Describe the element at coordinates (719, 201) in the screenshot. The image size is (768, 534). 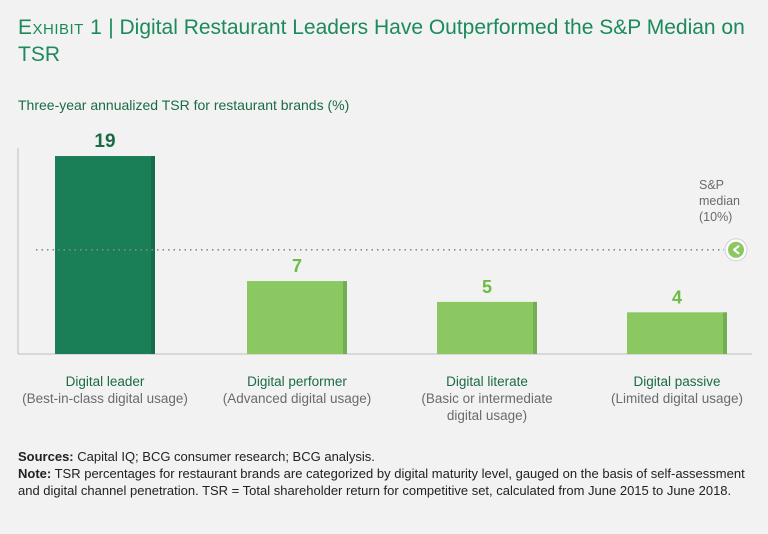
I see `median-label-line2: median` at that location.